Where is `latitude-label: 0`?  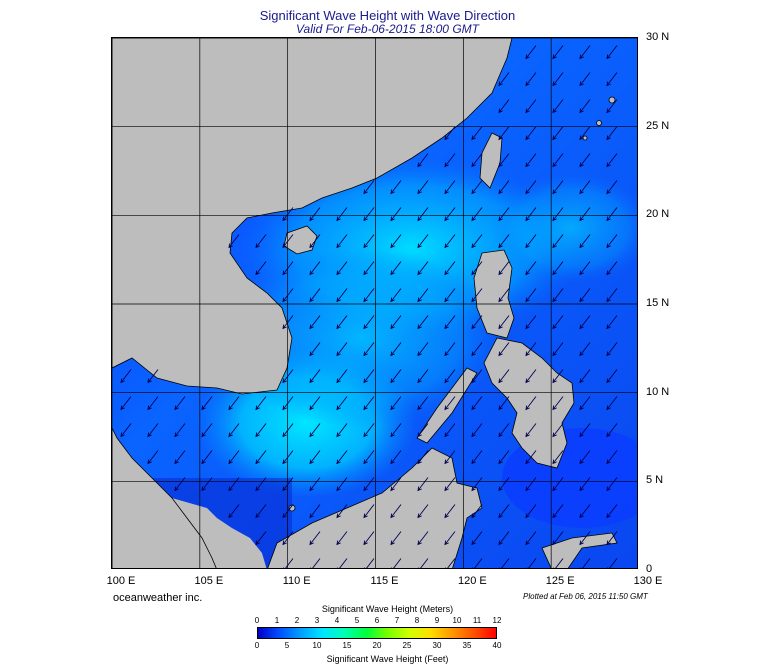
latitude-label: 0 is located at coordinates (649, 569).